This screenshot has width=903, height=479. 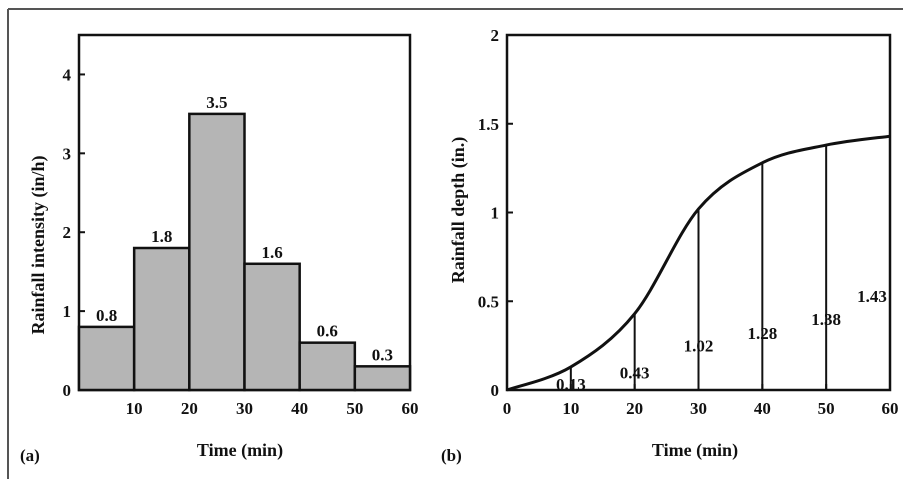 I want to click on bar-value-label: 0.8, so click(x=106, y=315).